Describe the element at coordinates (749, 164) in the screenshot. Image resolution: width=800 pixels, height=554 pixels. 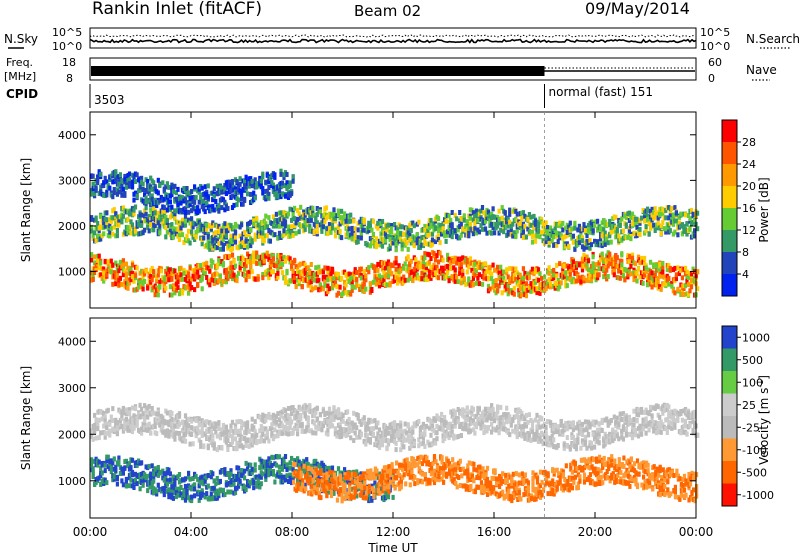
I see `colorbar-tick-label: 24` at that location.